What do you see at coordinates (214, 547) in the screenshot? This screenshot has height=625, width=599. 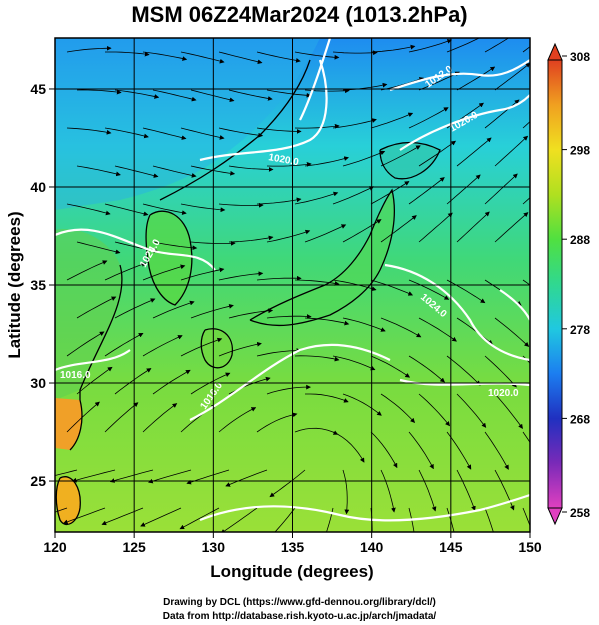 I see `x-tick-label: 130` at bounding box center [214, 547].